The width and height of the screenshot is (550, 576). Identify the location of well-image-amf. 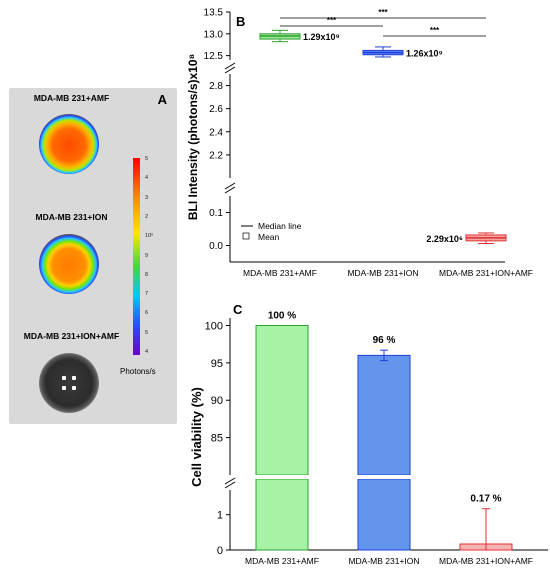
(69, 144).